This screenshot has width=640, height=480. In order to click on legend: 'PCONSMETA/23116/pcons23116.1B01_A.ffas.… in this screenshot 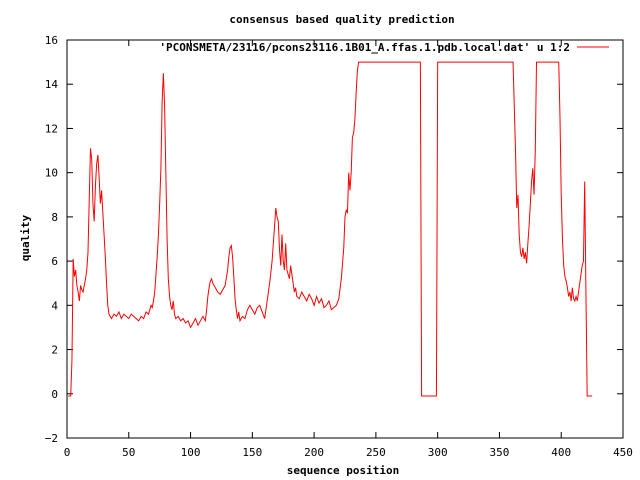, I will do `click(384, 47)`.